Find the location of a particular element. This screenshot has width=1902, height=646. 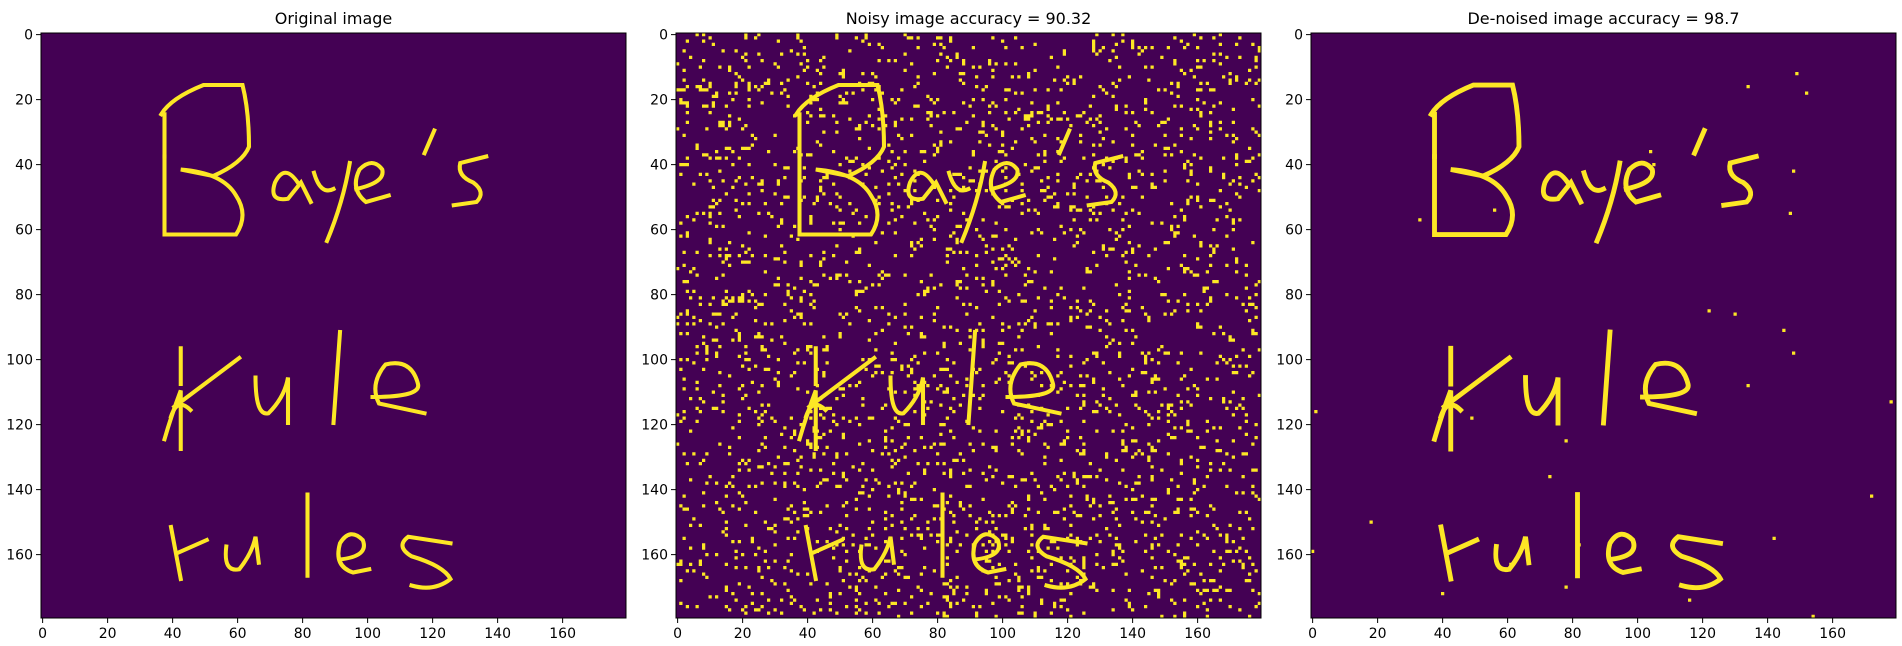

handwriting-image is located at coordinates (323, 336).